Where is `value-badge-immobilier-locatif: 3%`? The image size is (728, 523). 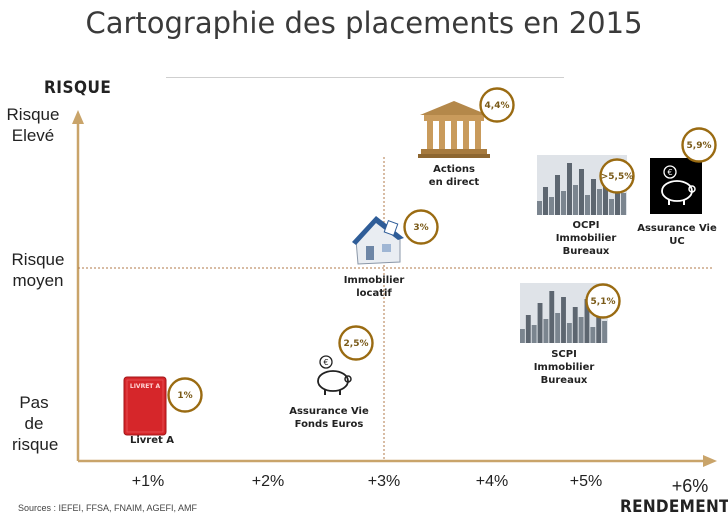 value-badge-immobilier-locatif: 3% is located at coordinates (421, 227).